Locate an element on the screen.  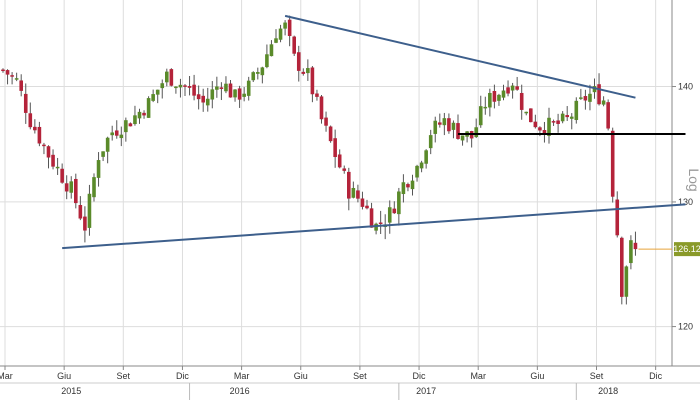
y-tick-label: 140 is located at coordinates (685, 87).